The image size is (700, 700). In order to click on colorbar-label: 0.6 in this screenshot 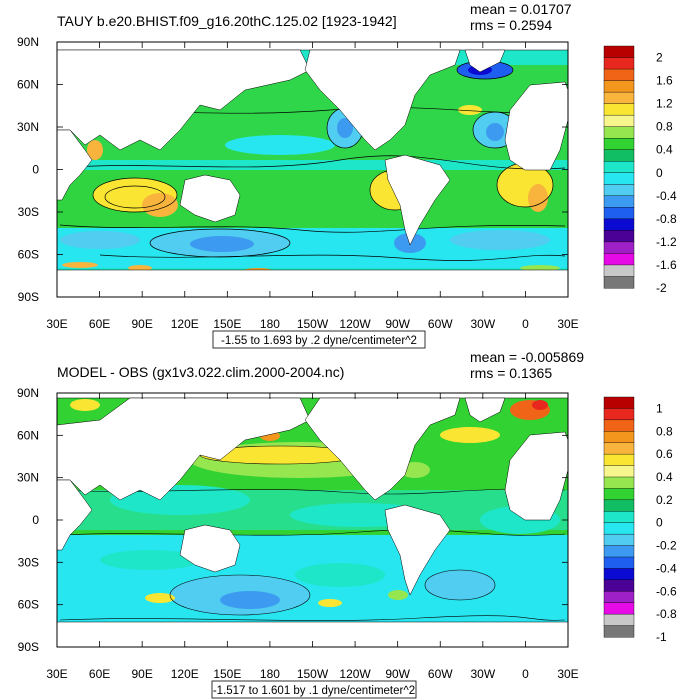, I will do `click(664, 454)`.